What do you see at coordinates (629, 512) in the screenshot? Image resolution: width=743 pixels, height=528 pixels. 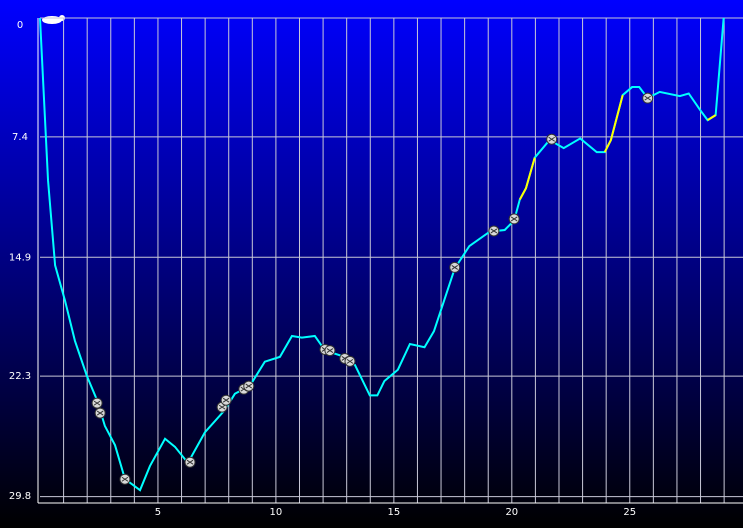 I see `x-tick-label: 25` at bounding box center [629, 512].